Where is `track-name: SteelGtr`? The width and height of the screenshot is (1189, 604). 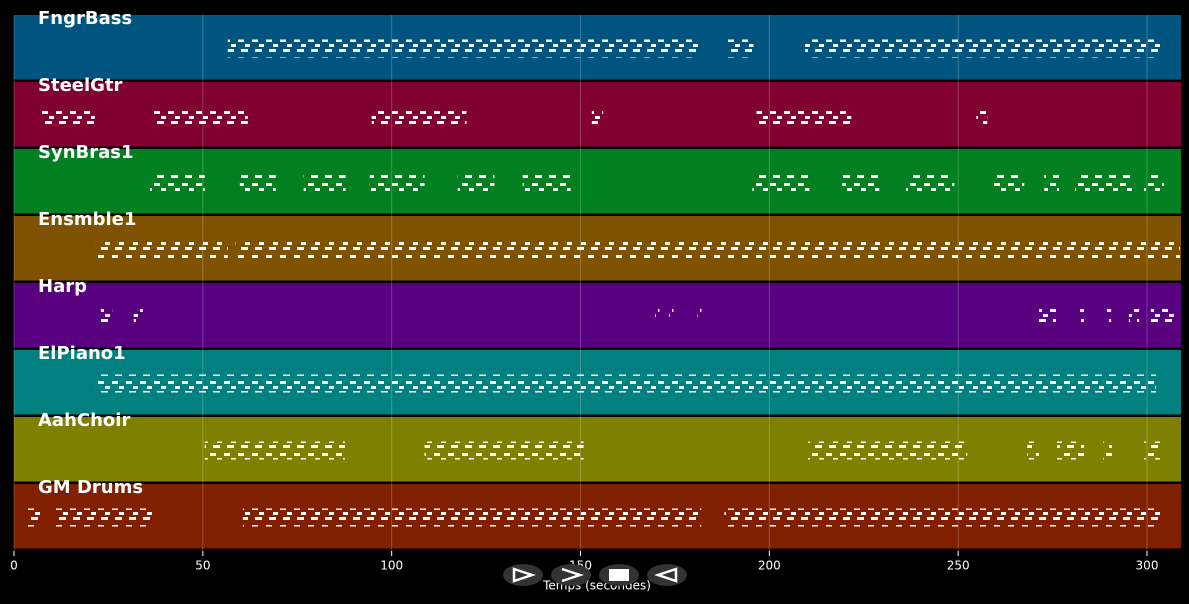 track-name: SteelGtr is located at coordinates (80, 85).